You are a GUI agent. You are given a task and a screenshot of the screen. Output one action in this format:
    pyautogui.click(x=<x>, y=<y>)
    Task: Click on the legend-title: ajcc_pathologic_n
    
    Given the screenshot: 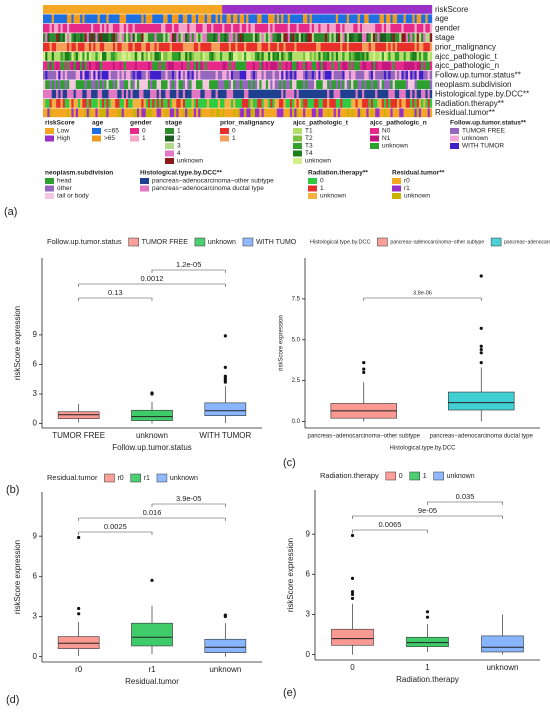 What is the action you would take?
    pyautogui.click(x=398, y=123)
    